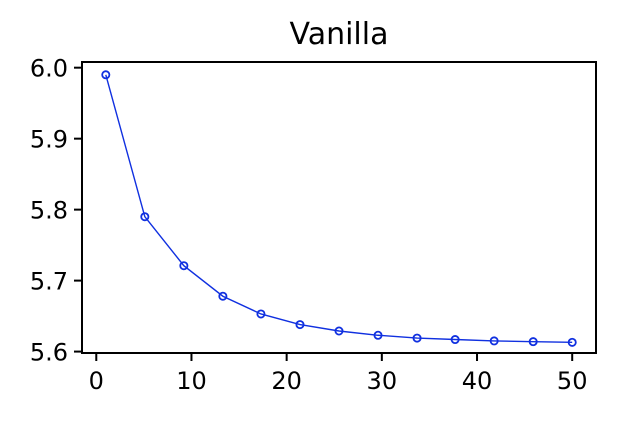 The image size is (624, 422). I want to click on x-tick-label: 0, so click(96, 381).